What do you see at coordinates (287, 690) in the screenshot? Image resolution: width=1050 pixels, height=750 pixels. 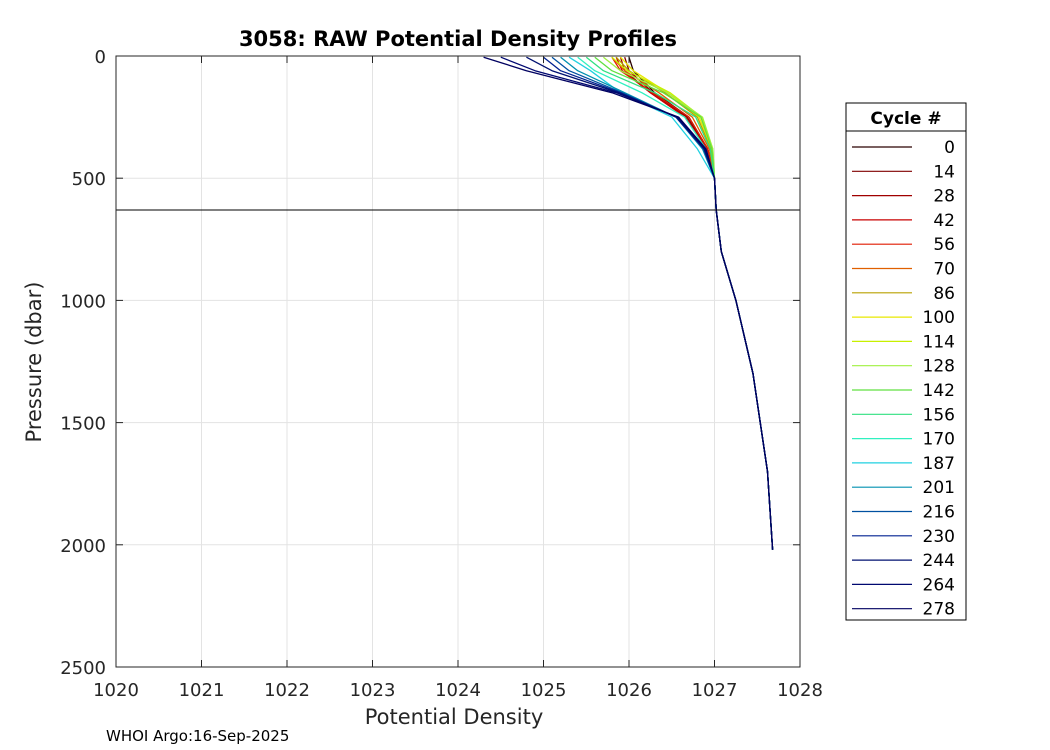 I see `x-tick-label: 1022` at bounding box center [287, 690].